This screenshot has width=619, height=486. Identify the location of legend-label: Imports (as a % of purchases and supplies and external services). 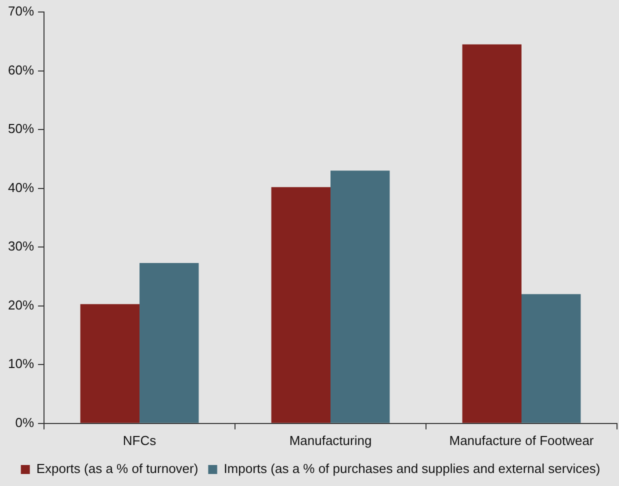
(412, 468).